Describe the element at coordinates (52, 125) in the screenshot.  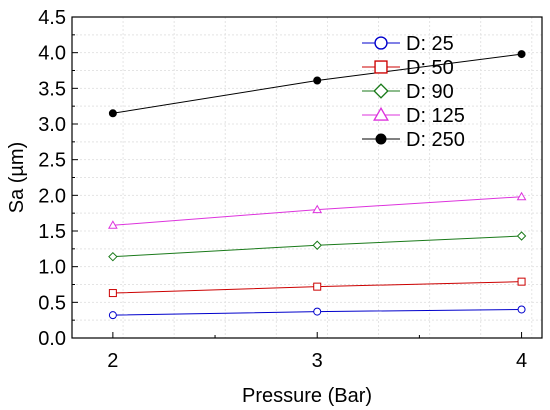
I see `y-tick-label: 3.0` at that location.